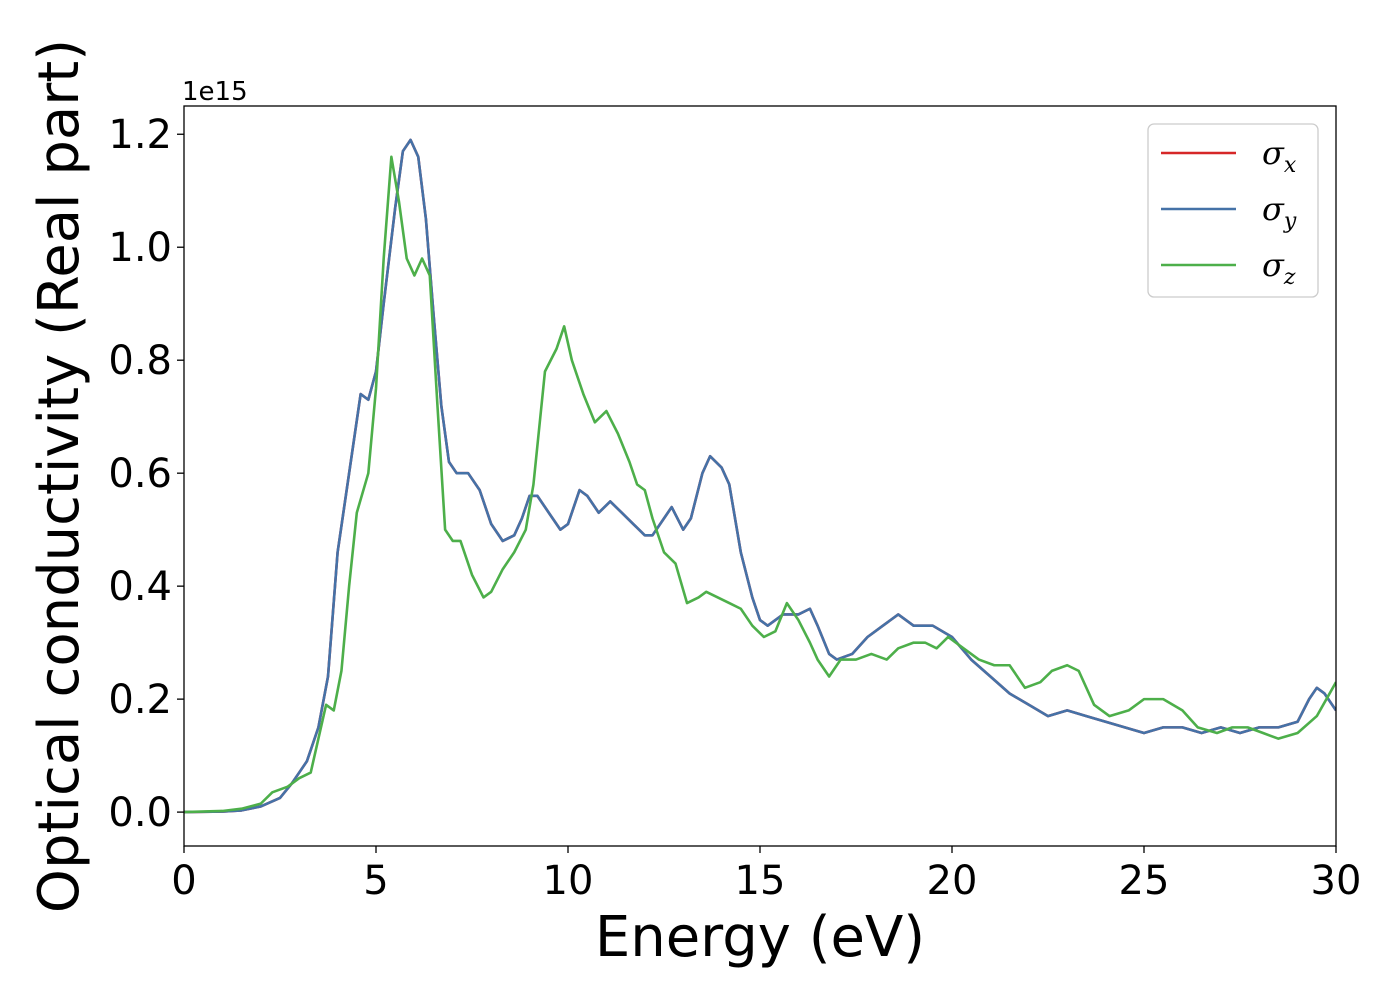  I want to click on legend-label-y: σy, so click(1279, 212).